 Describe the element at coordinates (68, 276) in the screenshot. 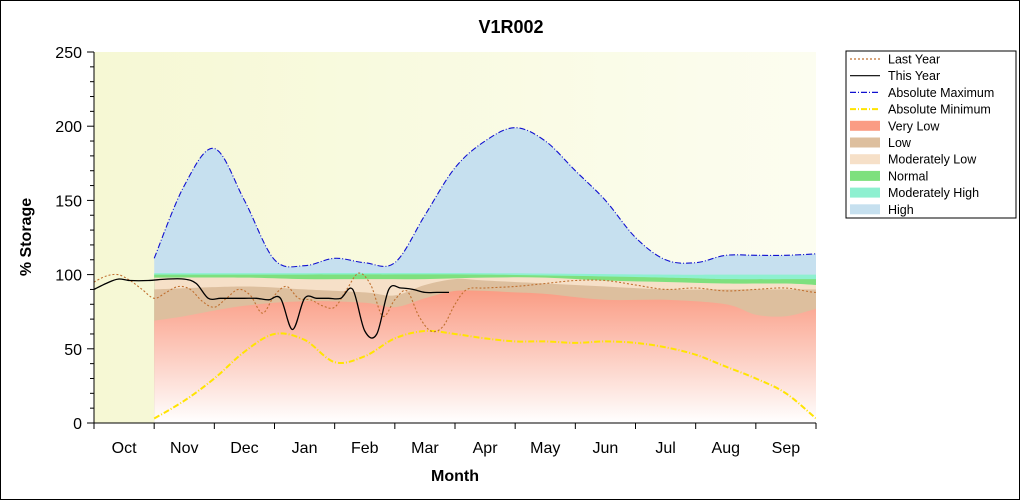

I see `y-tick-label: 100` at that location.